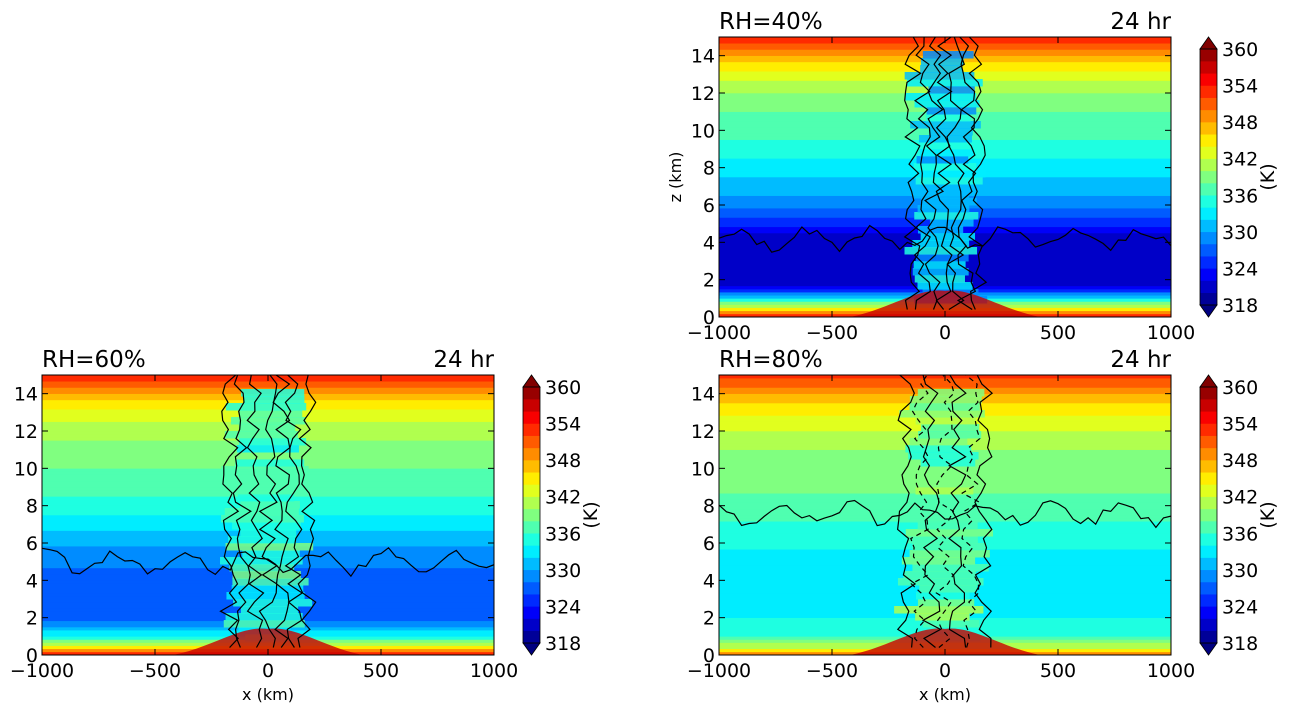  Describe the element at coordinates (1239, 177) in the screenshot. I see `colorbar: 318 324 330 336 342 348 354 360 (K)` at that location.